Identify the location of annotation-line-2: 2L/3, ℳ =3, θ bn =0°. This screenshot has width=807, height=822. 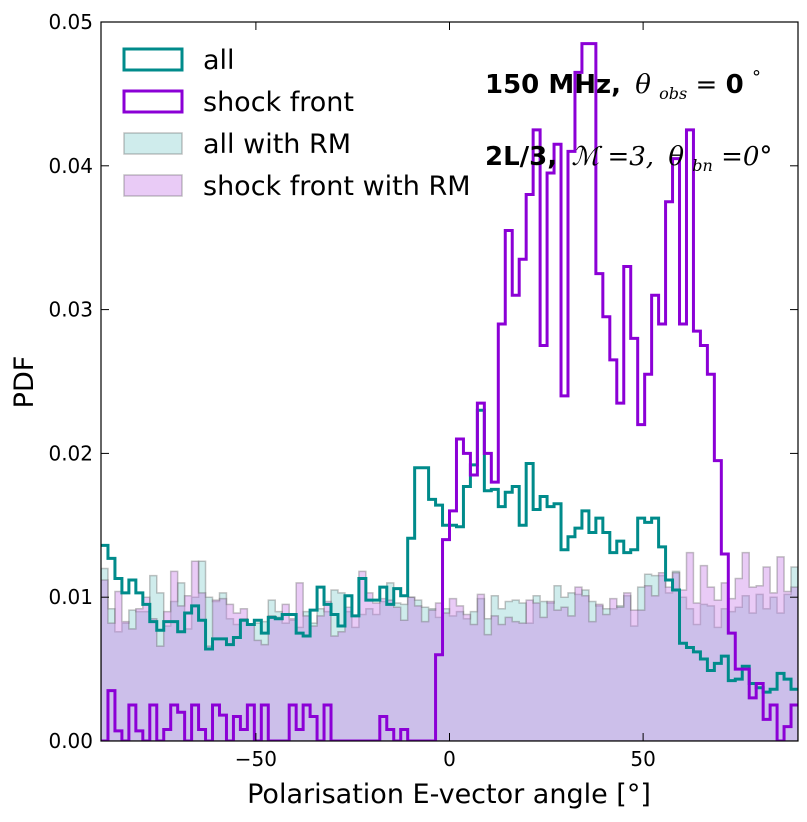
(628, 160).